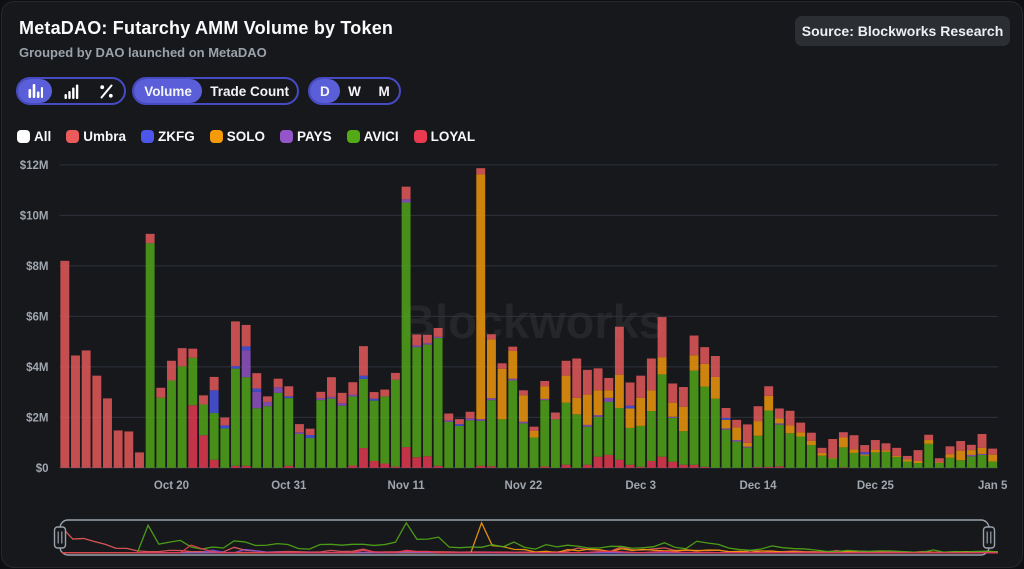 The width and height of the screenshot is (1024, 569). I want to click on left-brush-handle, so click(60, 537).